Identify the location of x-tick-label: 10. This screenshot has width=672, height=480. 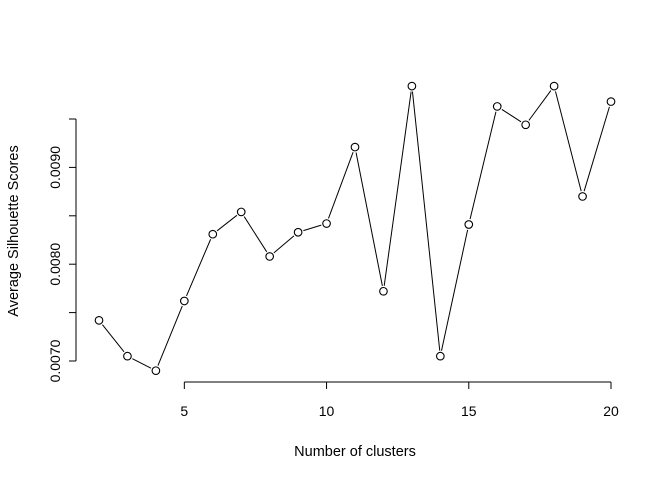
(327, 411).